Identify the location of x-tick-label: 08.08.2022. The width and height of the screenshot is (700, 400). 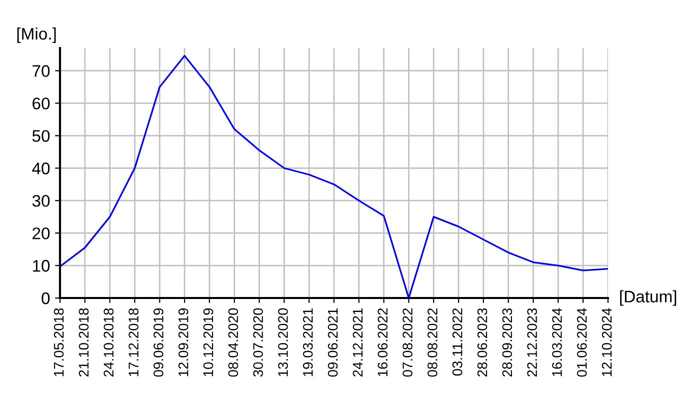
(433, 342).